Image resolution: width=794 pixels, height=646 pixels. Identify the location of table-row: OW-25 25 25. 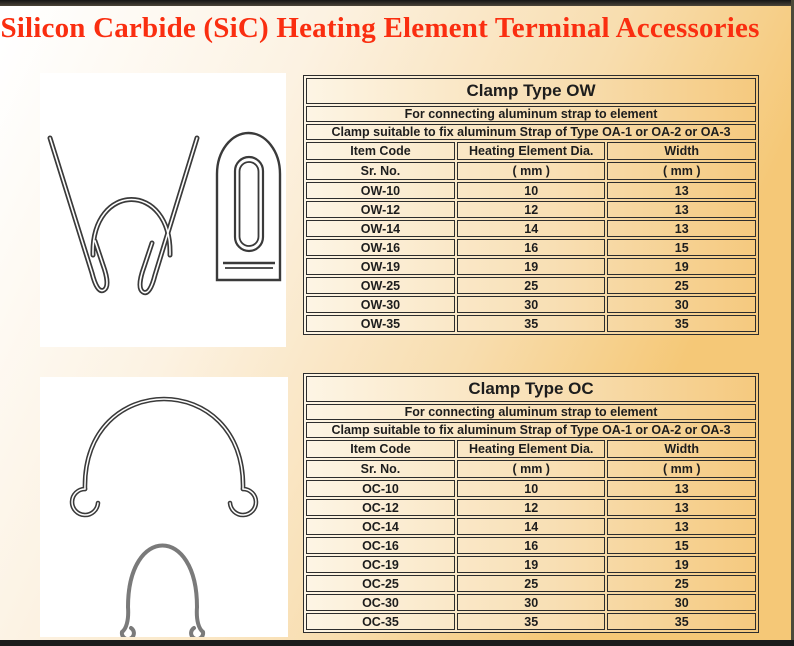
(531, 285).